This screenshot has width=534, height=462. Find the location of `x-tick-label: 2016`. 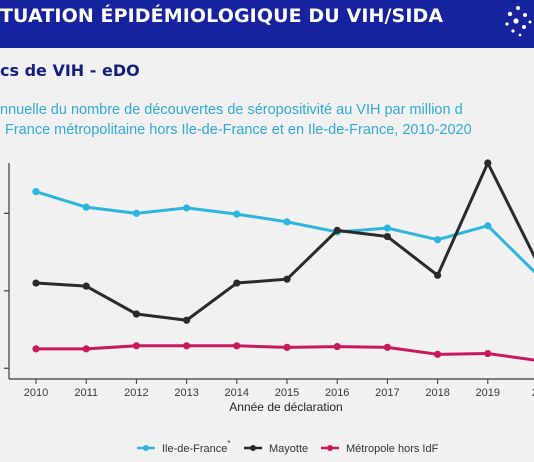

x-tick-label: 2016 is located at coordinates (337, 393).